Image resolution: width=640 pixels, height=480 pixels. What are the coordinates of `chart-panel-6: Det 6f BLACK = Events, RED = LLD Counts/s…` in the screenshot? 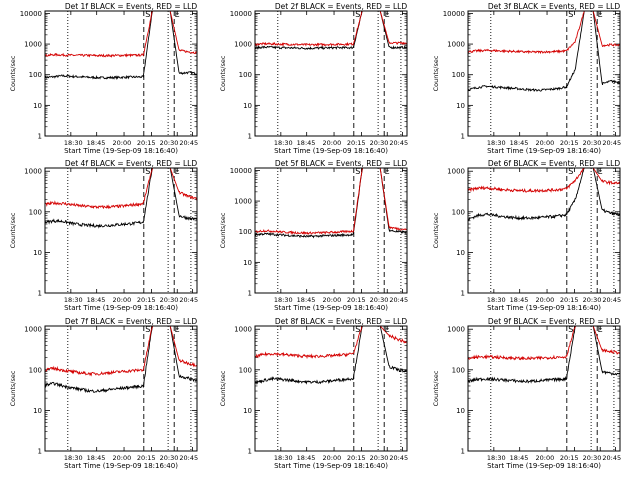 It's located at (526, 235).